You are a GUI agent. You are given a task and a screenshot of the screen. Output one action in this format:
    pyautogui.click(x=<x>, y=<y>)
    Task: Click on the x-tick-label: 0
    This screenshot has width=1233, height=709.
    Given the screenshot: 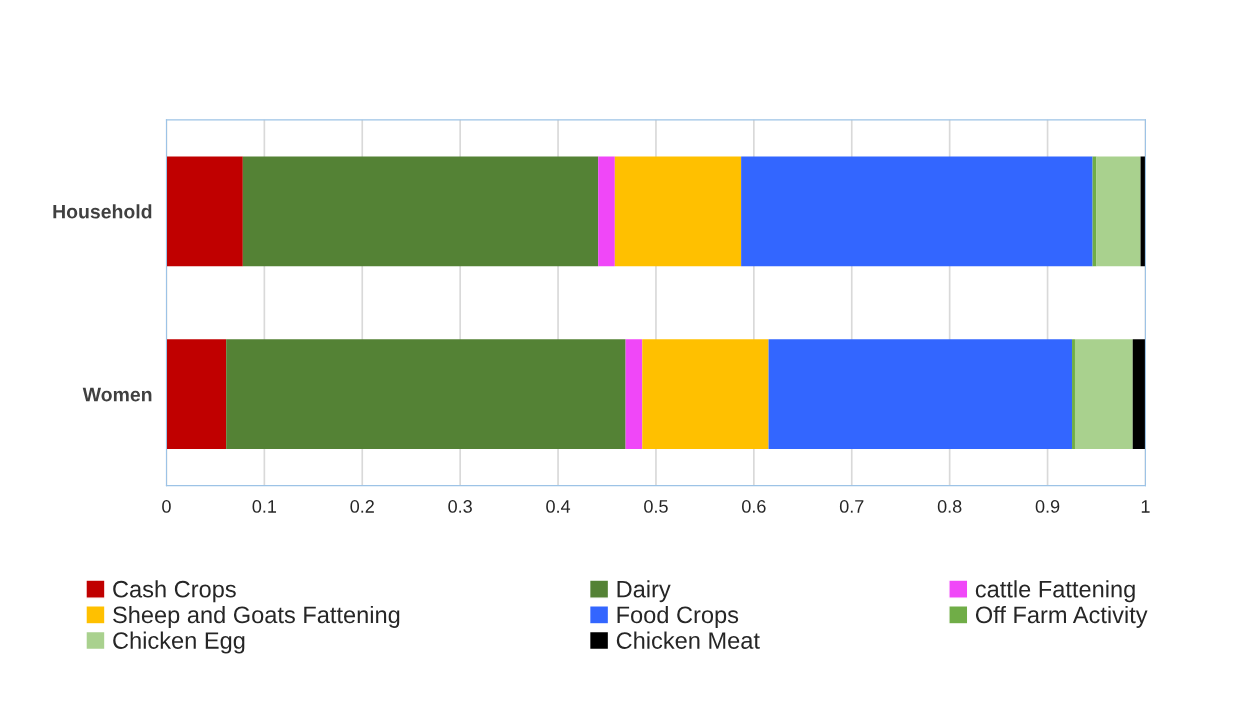 What is the action you would take?
    pyautogui.click(x=166, y=506)
    